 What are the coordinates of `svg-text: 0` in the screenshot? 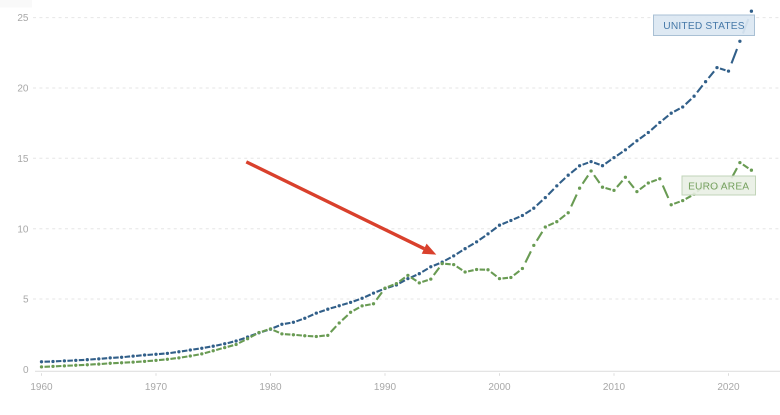 It's located at (26, 370).